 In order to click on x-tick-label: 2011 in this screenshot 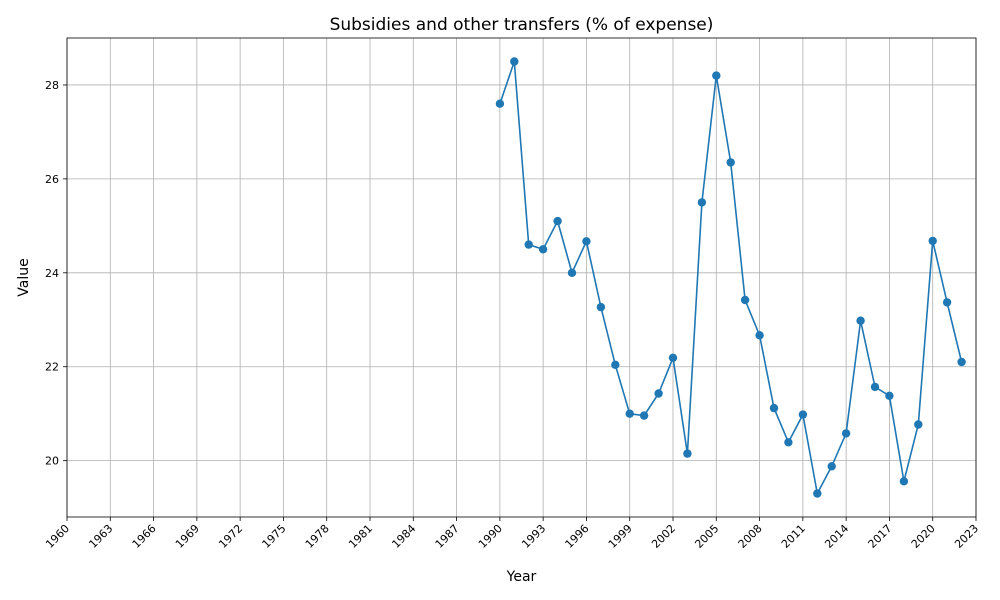, I will do `click(793, 536)`.